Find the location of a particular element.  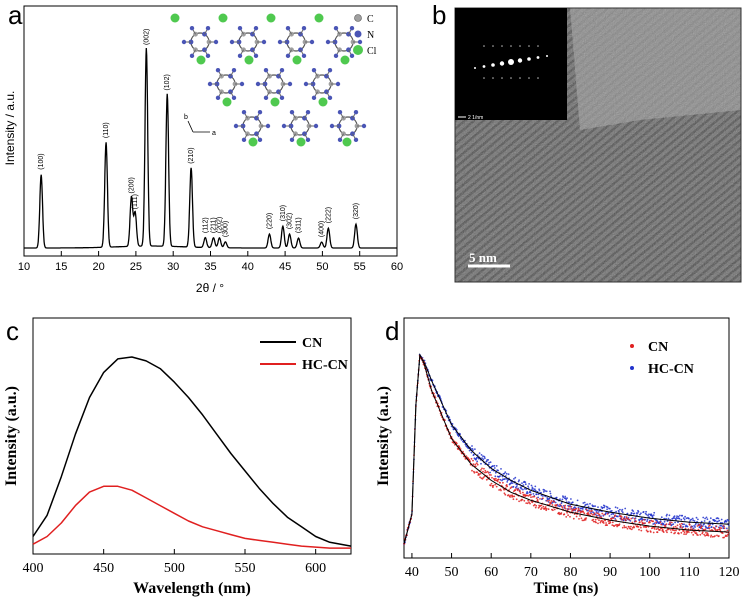

trpl-x-tick-label: 80 is located at coordinates (570, 572).